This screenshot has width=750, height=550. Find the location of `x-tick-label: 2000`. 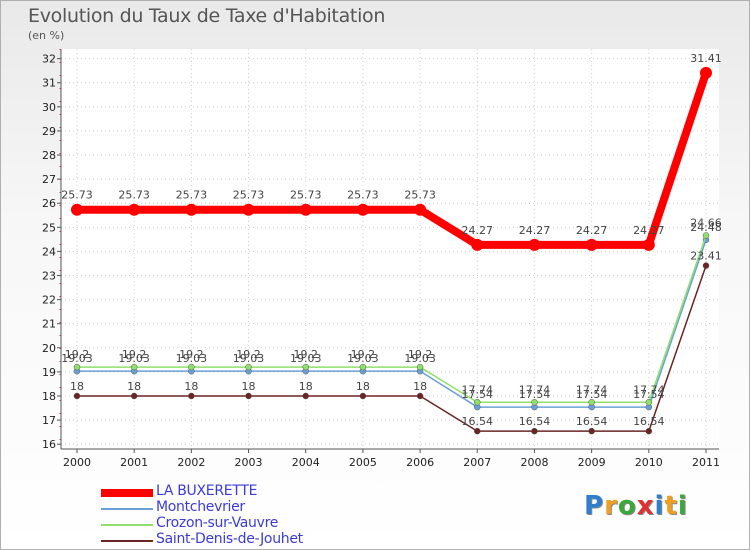

x-tick-label: 2000 is located at coordinates (77, 462).